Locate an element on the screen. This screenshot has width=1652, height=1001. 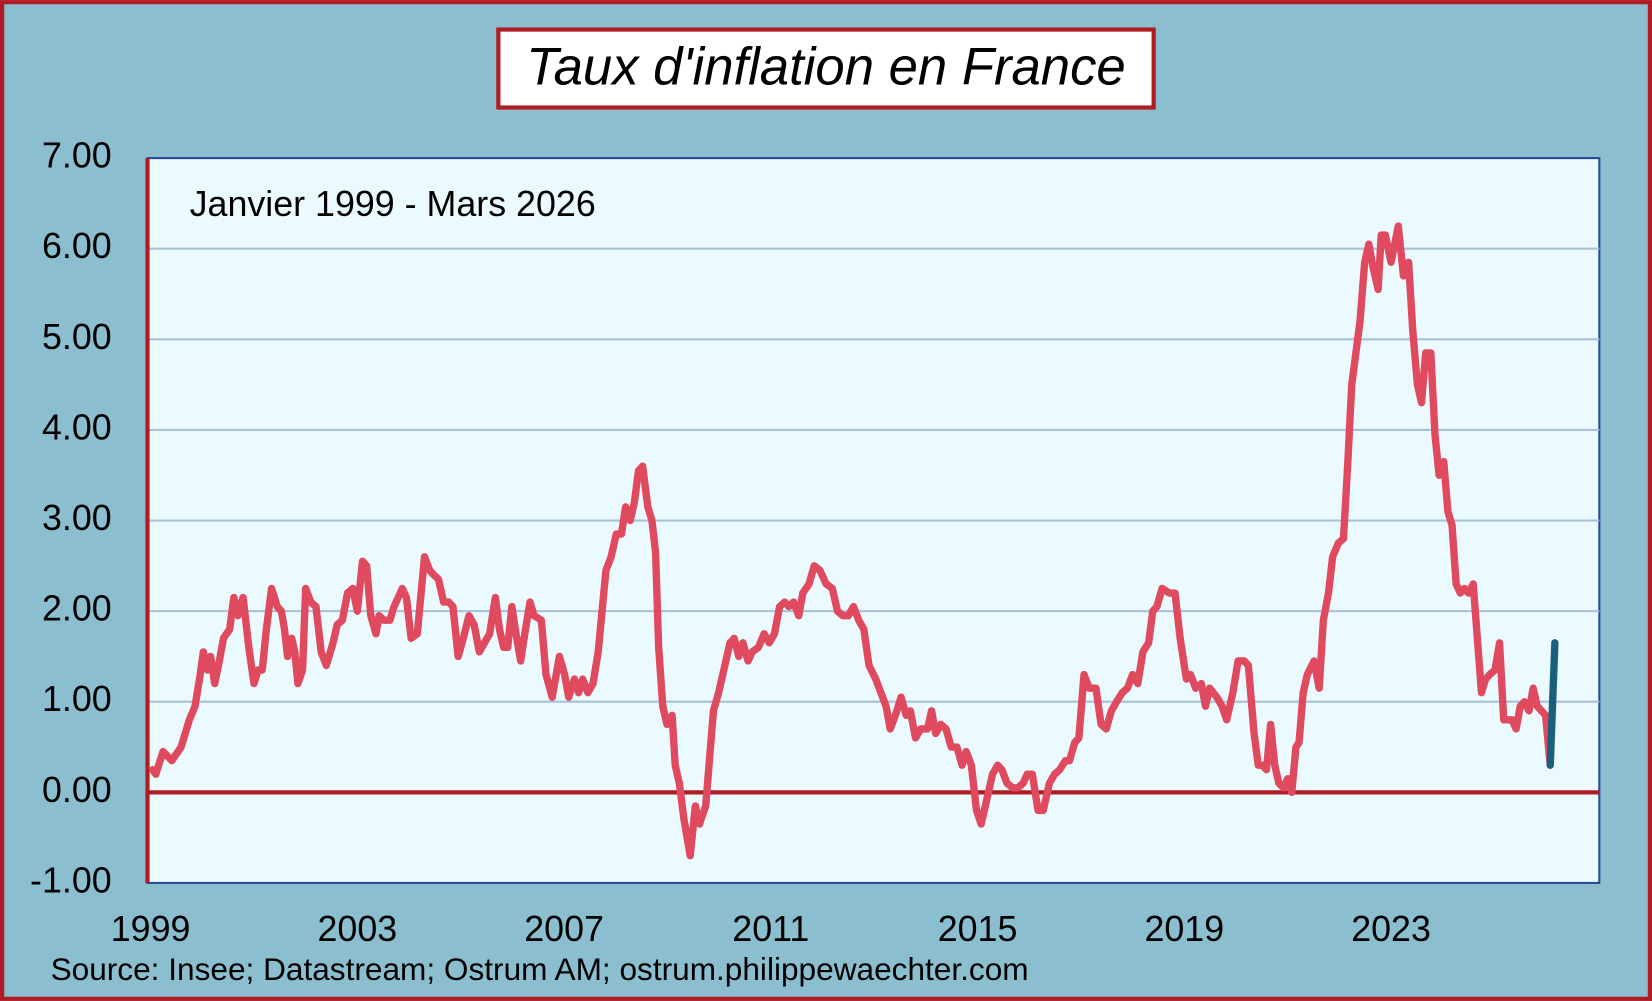
series-line is located at coordinates (1552, 704).